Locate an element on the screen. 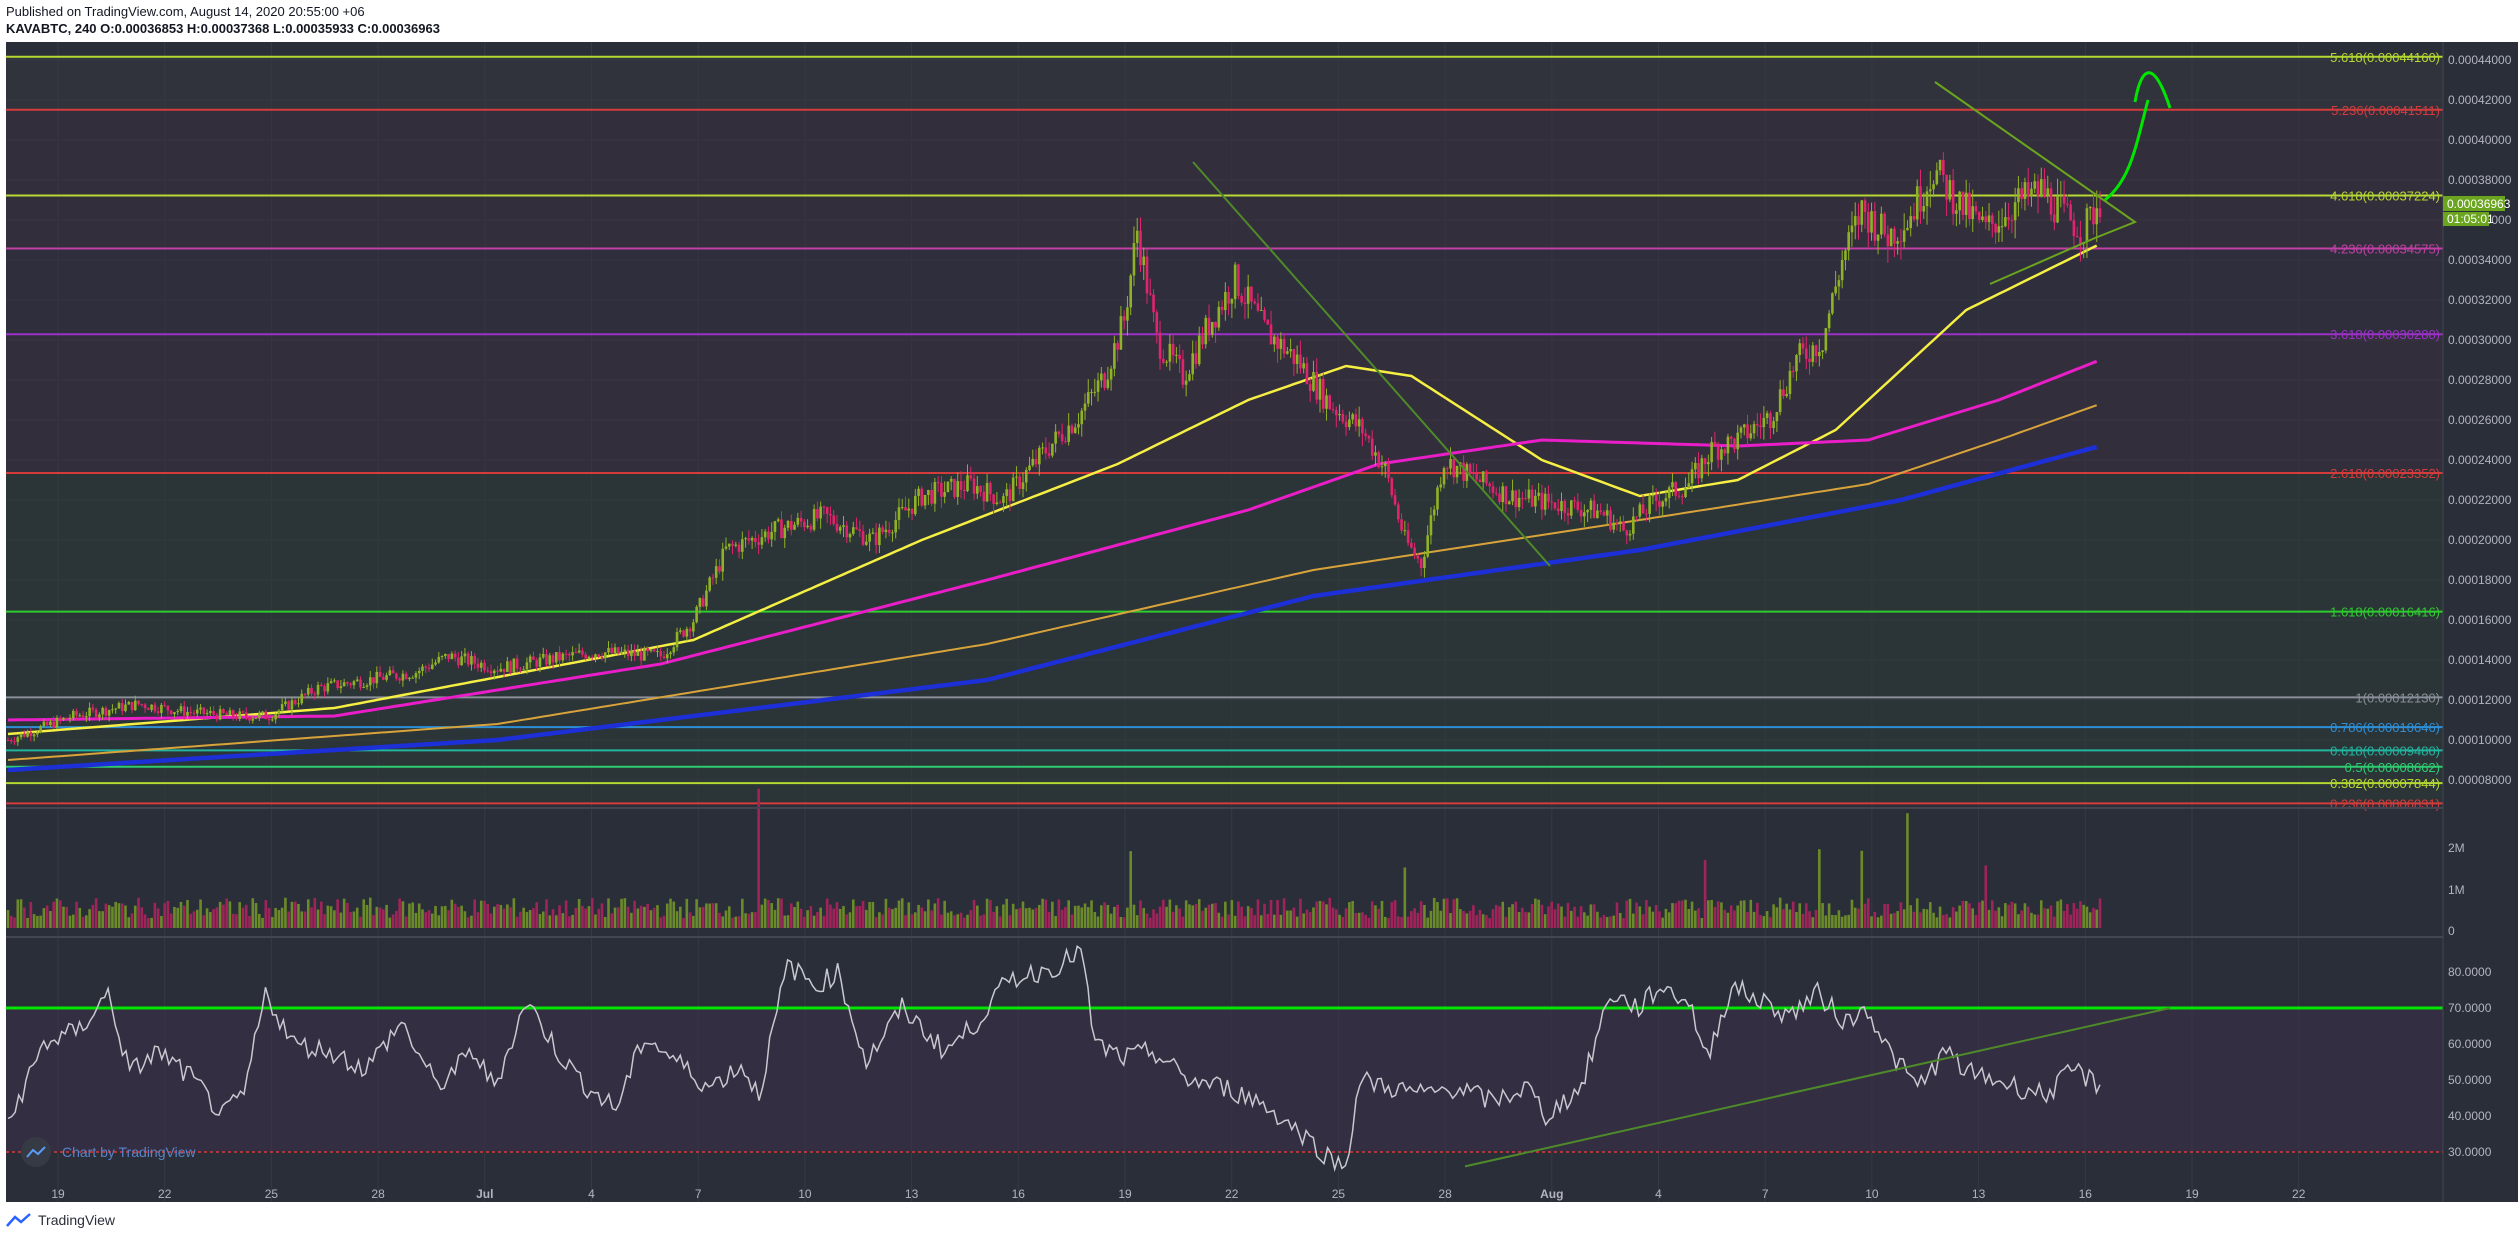  fib-zone is located at coordinates (1224, 739).